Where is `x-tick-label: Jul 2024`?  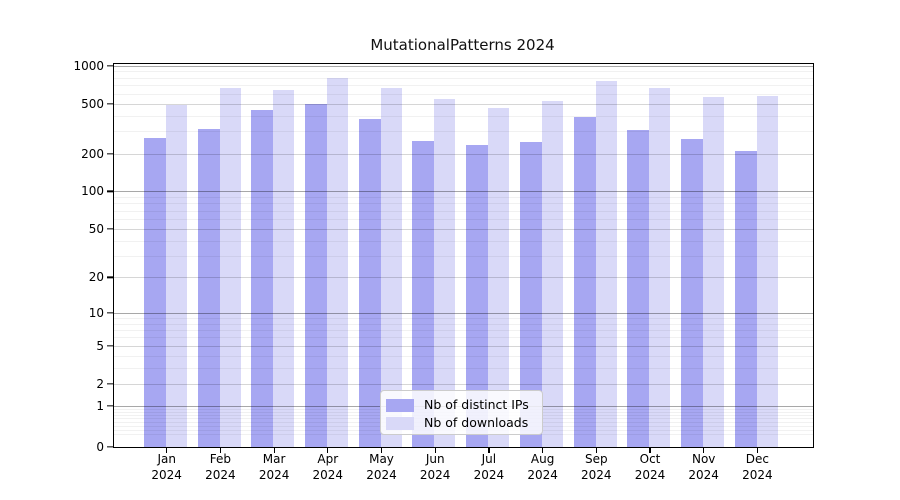
x-tick-label: Jul 2024 is located at coordinates (489, 467).